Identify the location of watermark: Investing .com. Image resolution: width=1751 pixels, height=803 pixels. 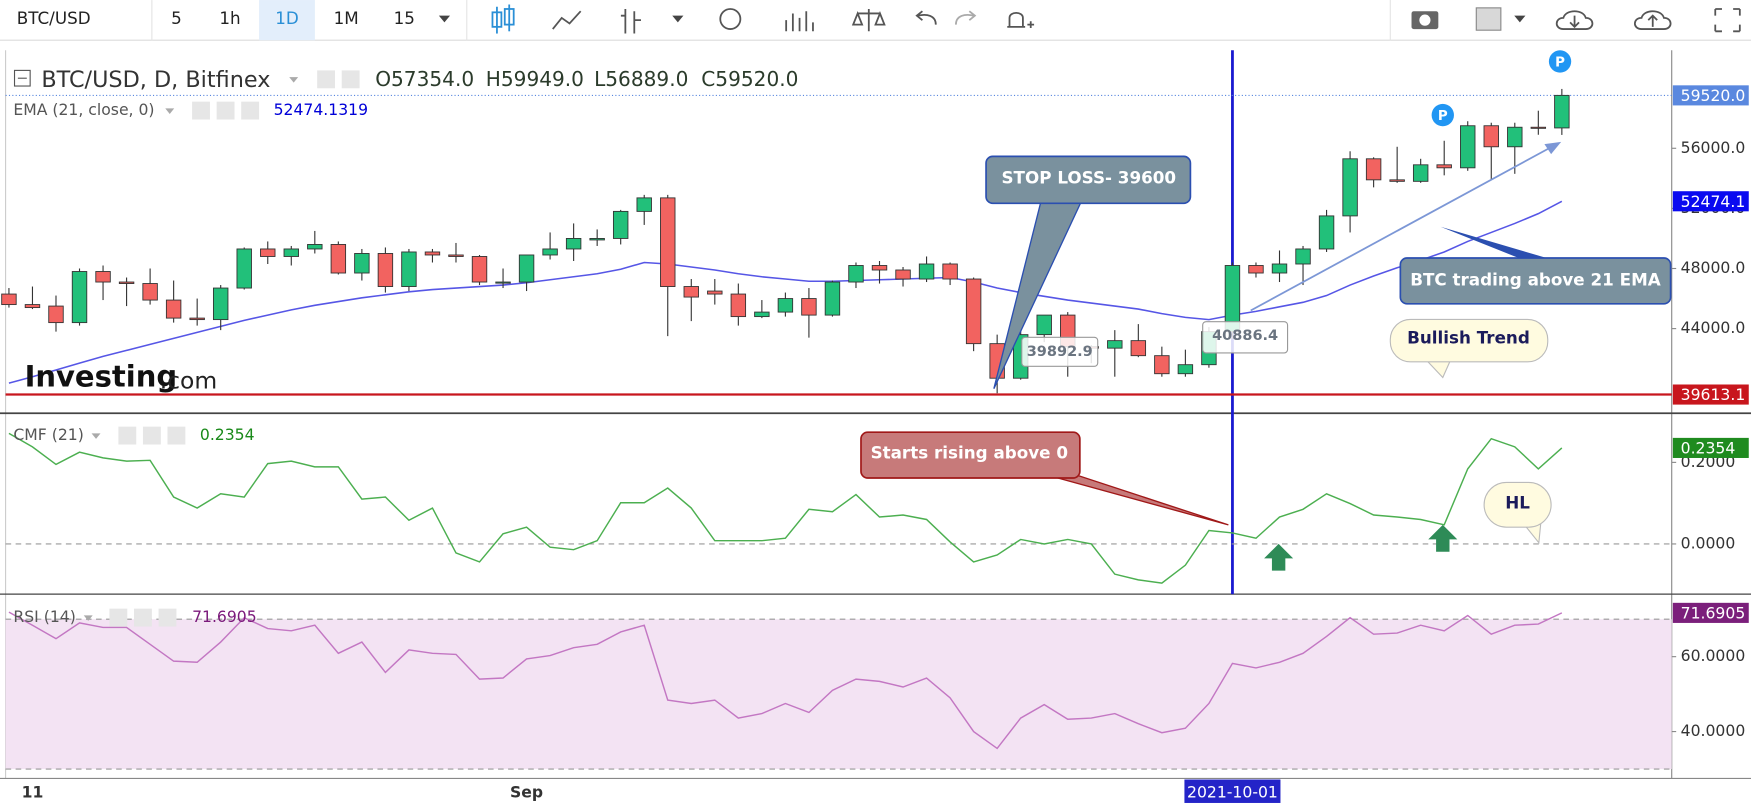
(121, 377).